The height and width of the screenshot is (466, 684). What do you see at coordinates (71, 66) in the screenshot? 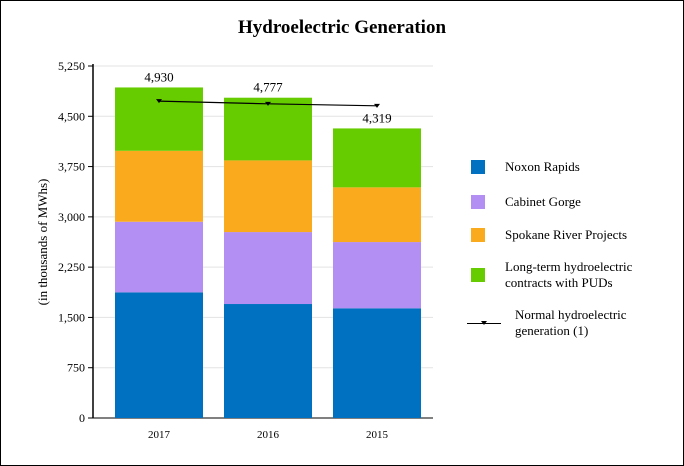
I see `y-tick-label: 5,250` at bounding box center [71, 66].